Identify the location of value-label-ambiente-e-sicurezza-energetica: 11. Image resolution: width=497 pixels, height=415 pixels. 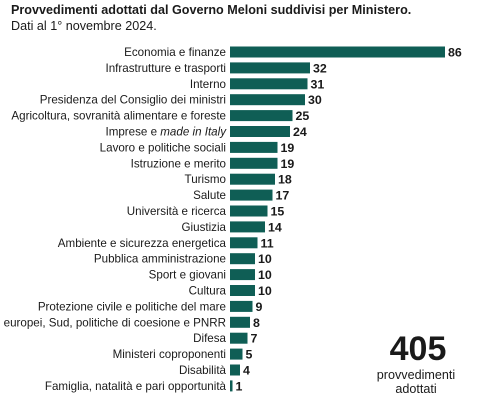
(267, 243).